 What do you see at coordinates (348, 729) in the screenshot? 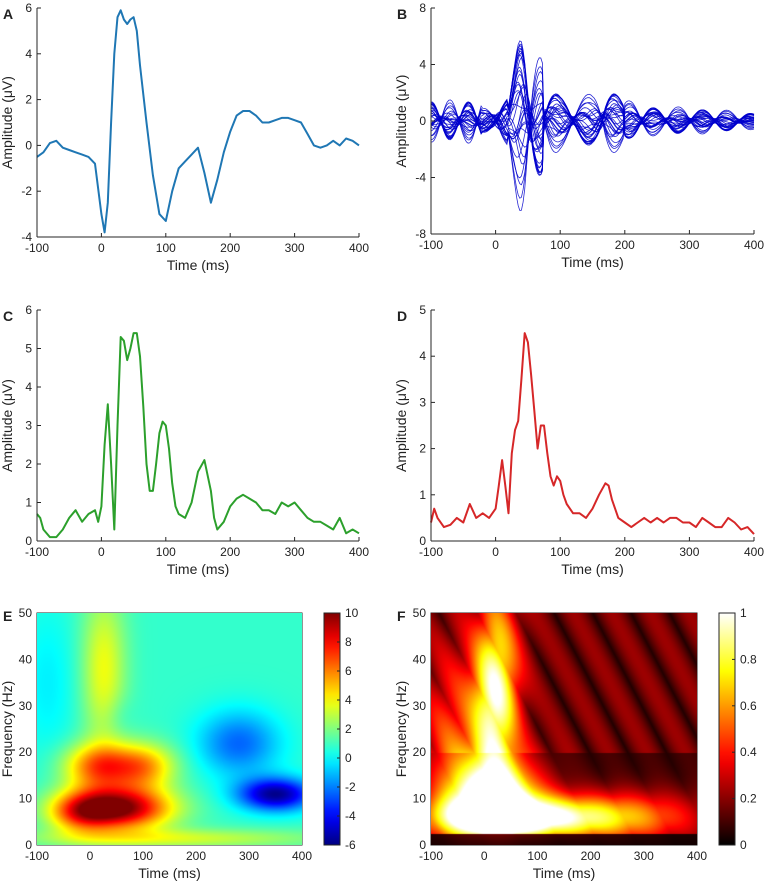
I see `colorbar-tick-label: 2` at bounding box center [348, 729].